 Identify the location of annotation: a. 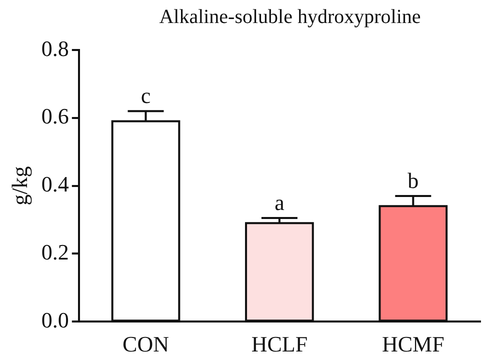
(279, 202).